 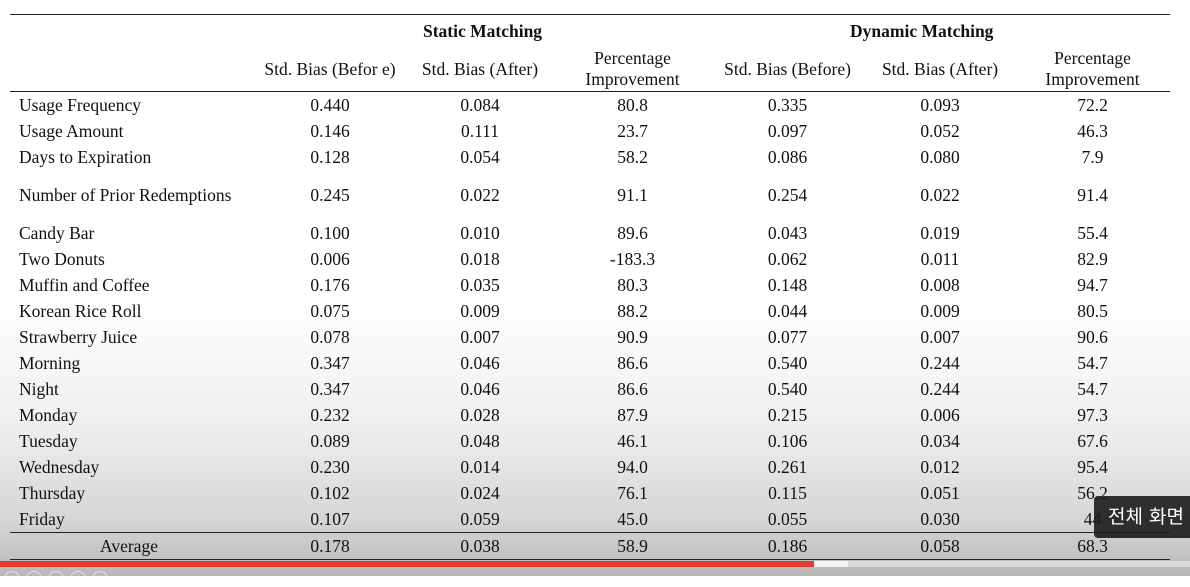 I want to click on cell-value: 0.010, so click(x=480, y=233).